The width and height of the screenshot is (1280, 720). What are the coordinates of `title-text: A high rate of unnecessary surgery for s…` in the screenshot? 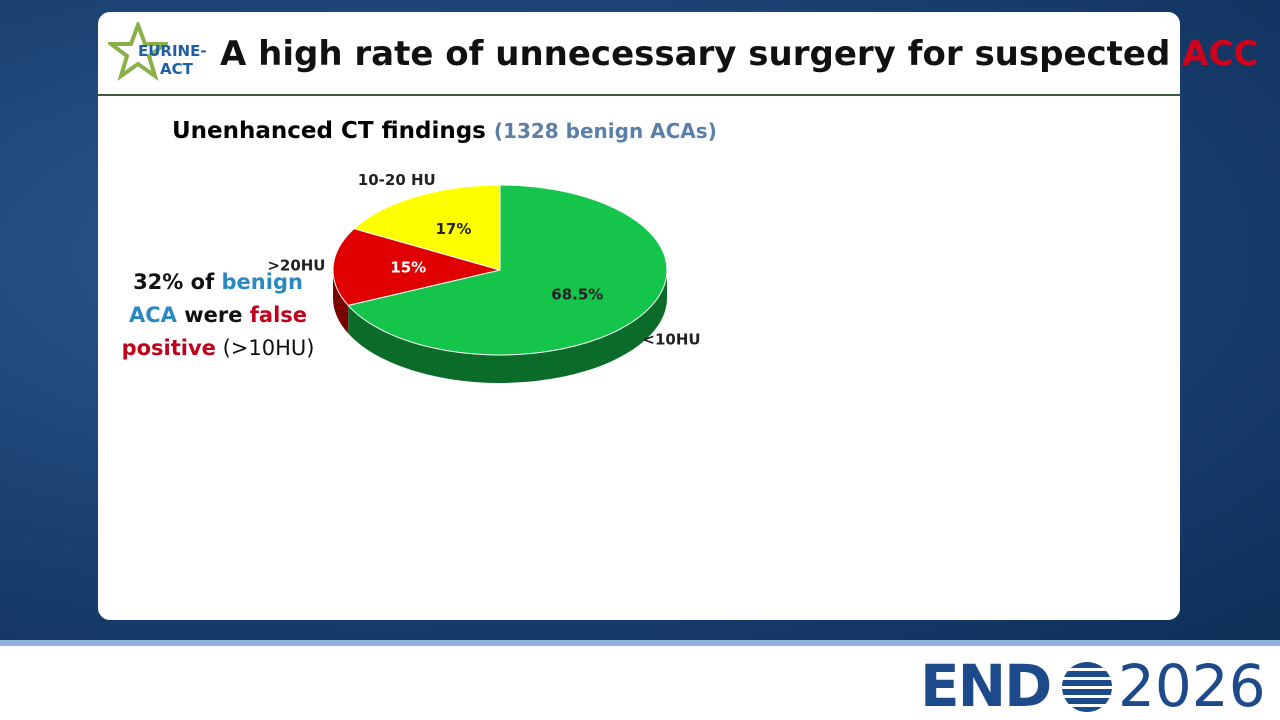 It's located at (701, 54).